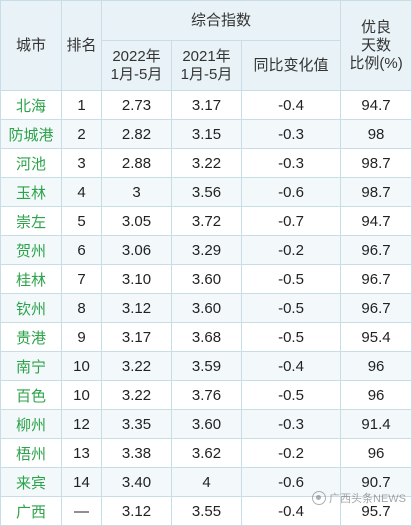  What do you see at coordinates (136, 424) in the screenshot?
I see `cell-2022: 3.35` at bounding box center [136, 424].